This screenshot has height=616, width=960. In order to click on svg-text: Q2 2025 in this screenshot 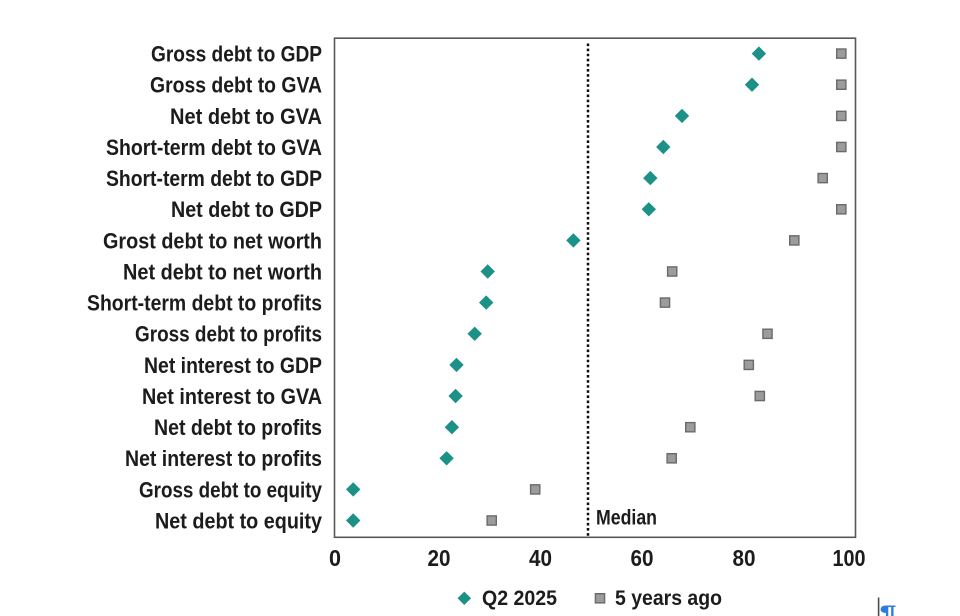, I will do `click(519, 598)`.